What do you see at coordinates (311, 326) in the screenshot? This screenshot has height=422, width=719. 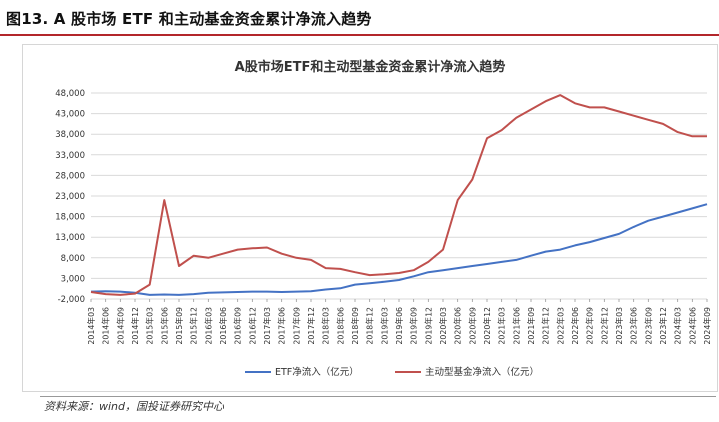 I see `x-tick-label: 2017年12` at bounding box center [311, 326].